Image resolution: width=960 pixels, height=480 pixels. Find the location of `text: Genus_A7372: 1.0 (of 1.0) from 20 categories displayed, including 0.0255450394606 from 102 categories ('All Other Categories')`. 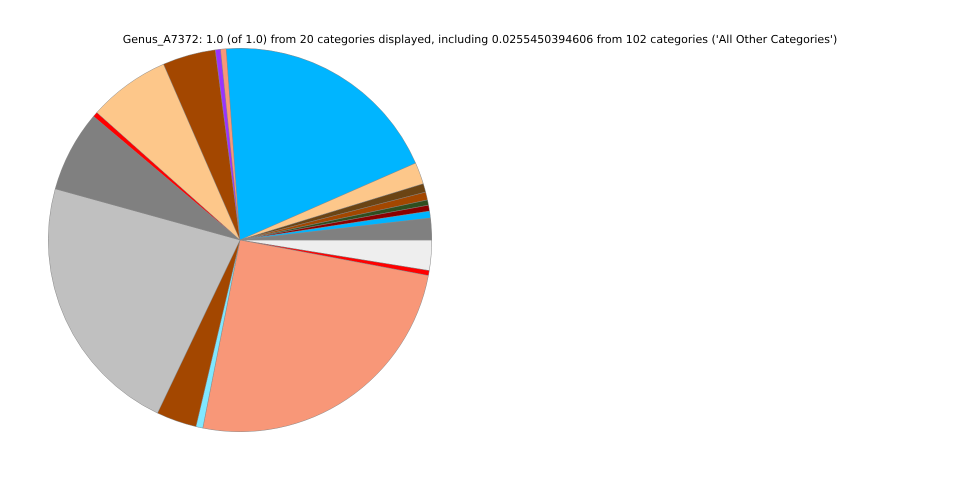

text: Genus_A7372: 1.0 (of 1.0) from 20 categories displayed, including 0.0255450394606 from 102 categories ('All Other Categories') is located at coordinates (480, 39).